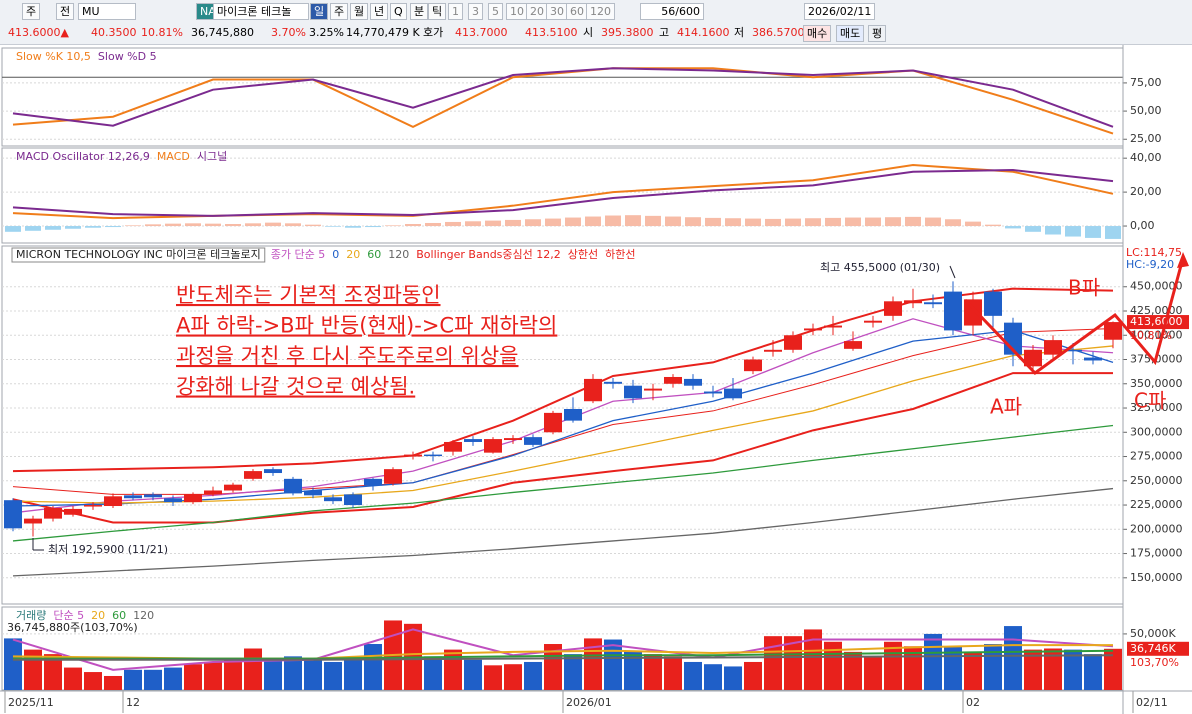 Image resolution: width=1192 pixels, height=714 pixels. I want to click on security-name: MICRON TECHNOLOGY INC 마이크론 테크놀로지, so click(138, 254).